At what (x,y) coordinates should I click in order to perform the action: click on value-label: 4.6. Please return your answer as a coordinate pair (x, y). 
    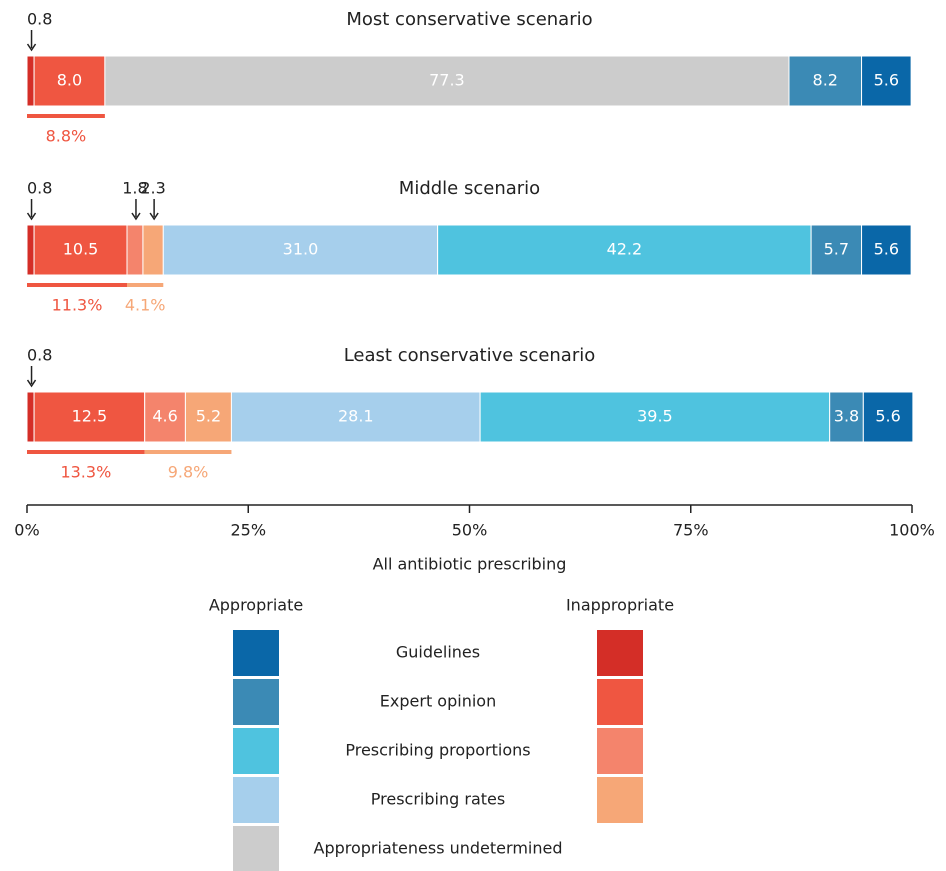
    Looking at the image, I should click on (164, 416).